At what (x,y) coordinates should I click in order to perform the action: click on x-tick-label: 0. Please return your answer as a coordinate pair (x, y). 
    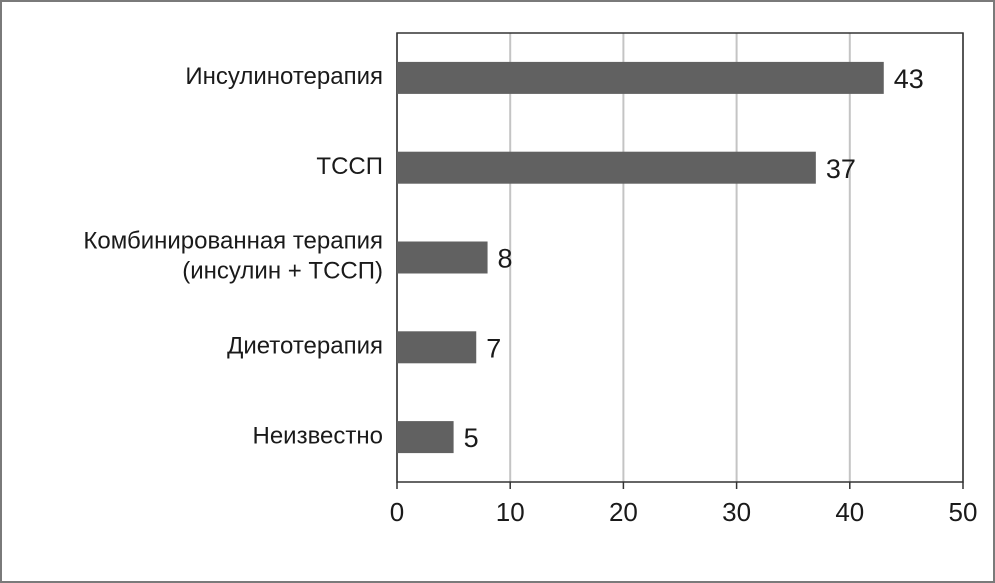
    Looking at the image, I should click on (397, 512).